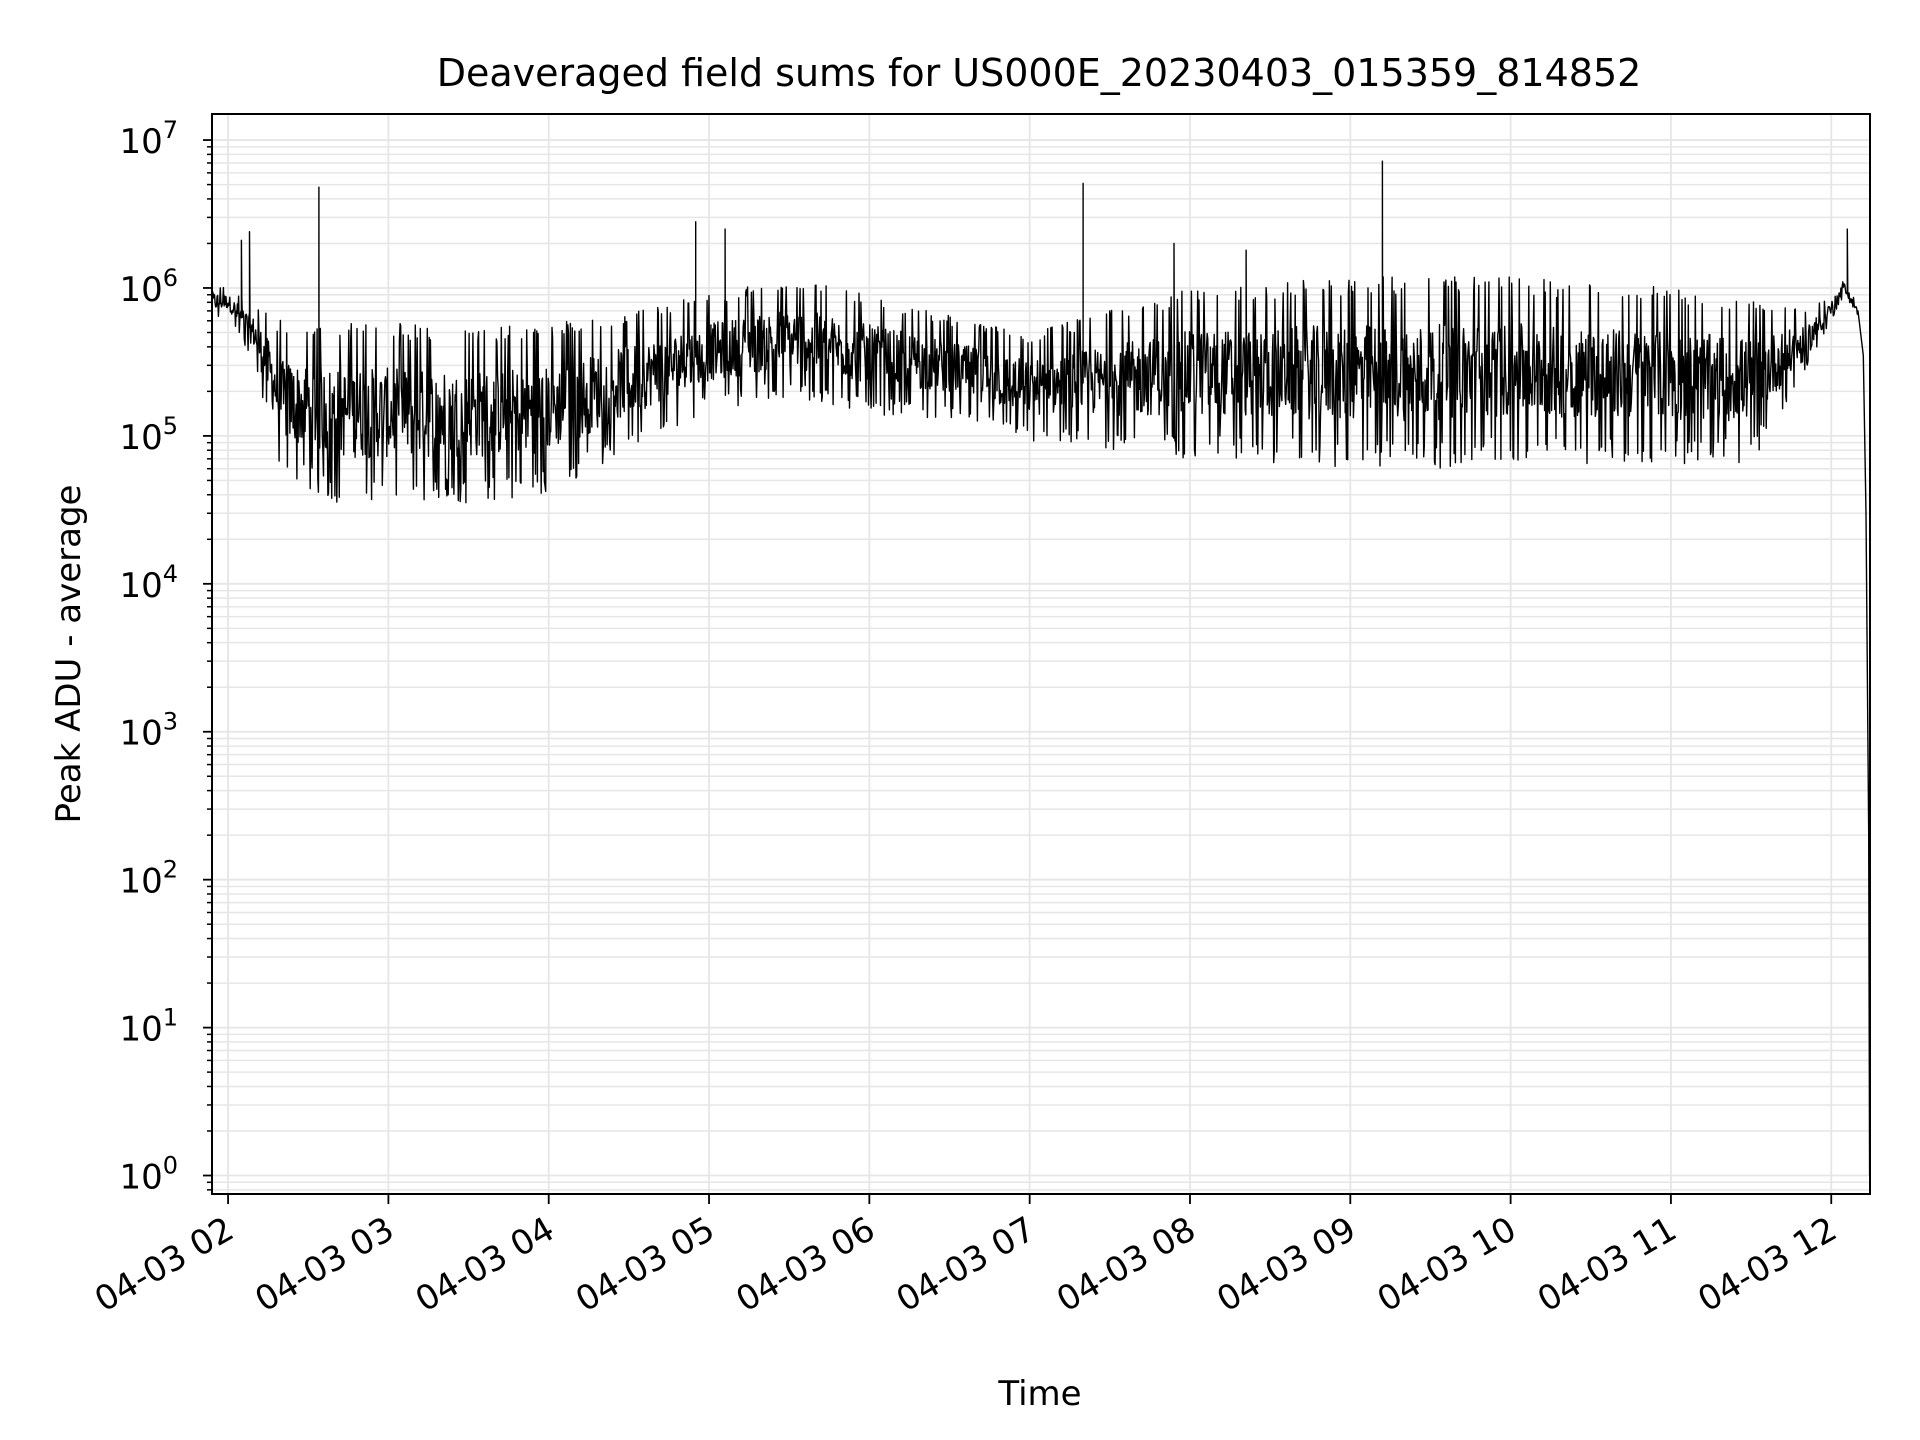  I want to click on y-axis-label: Peak ADU - average, so click(69, 654).